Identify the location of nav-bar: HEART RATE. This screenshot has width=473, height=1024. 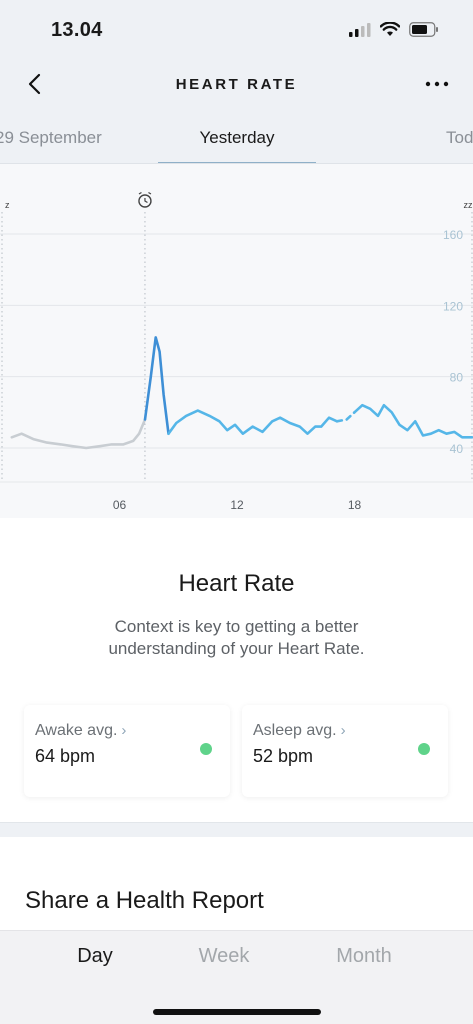
(236, 84).